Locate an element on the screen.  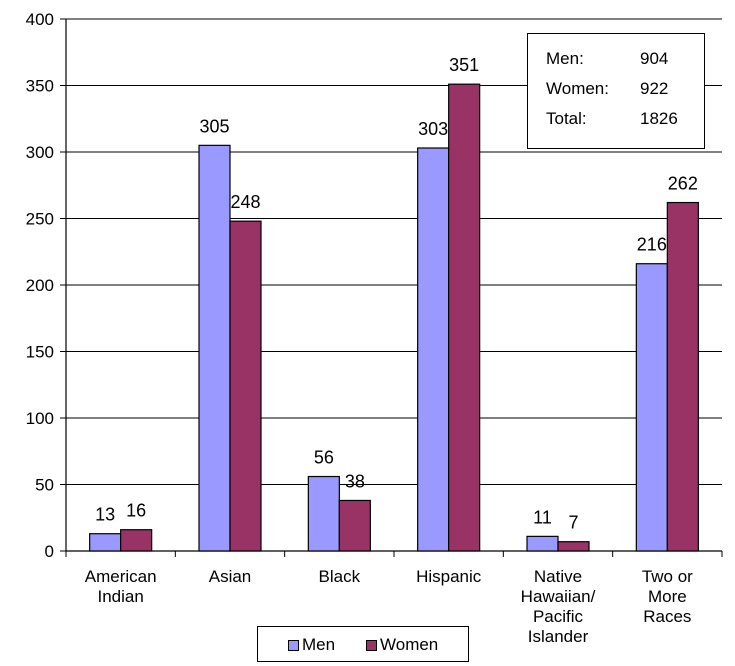
data-label: 7 is located at coordinates (573, 523).